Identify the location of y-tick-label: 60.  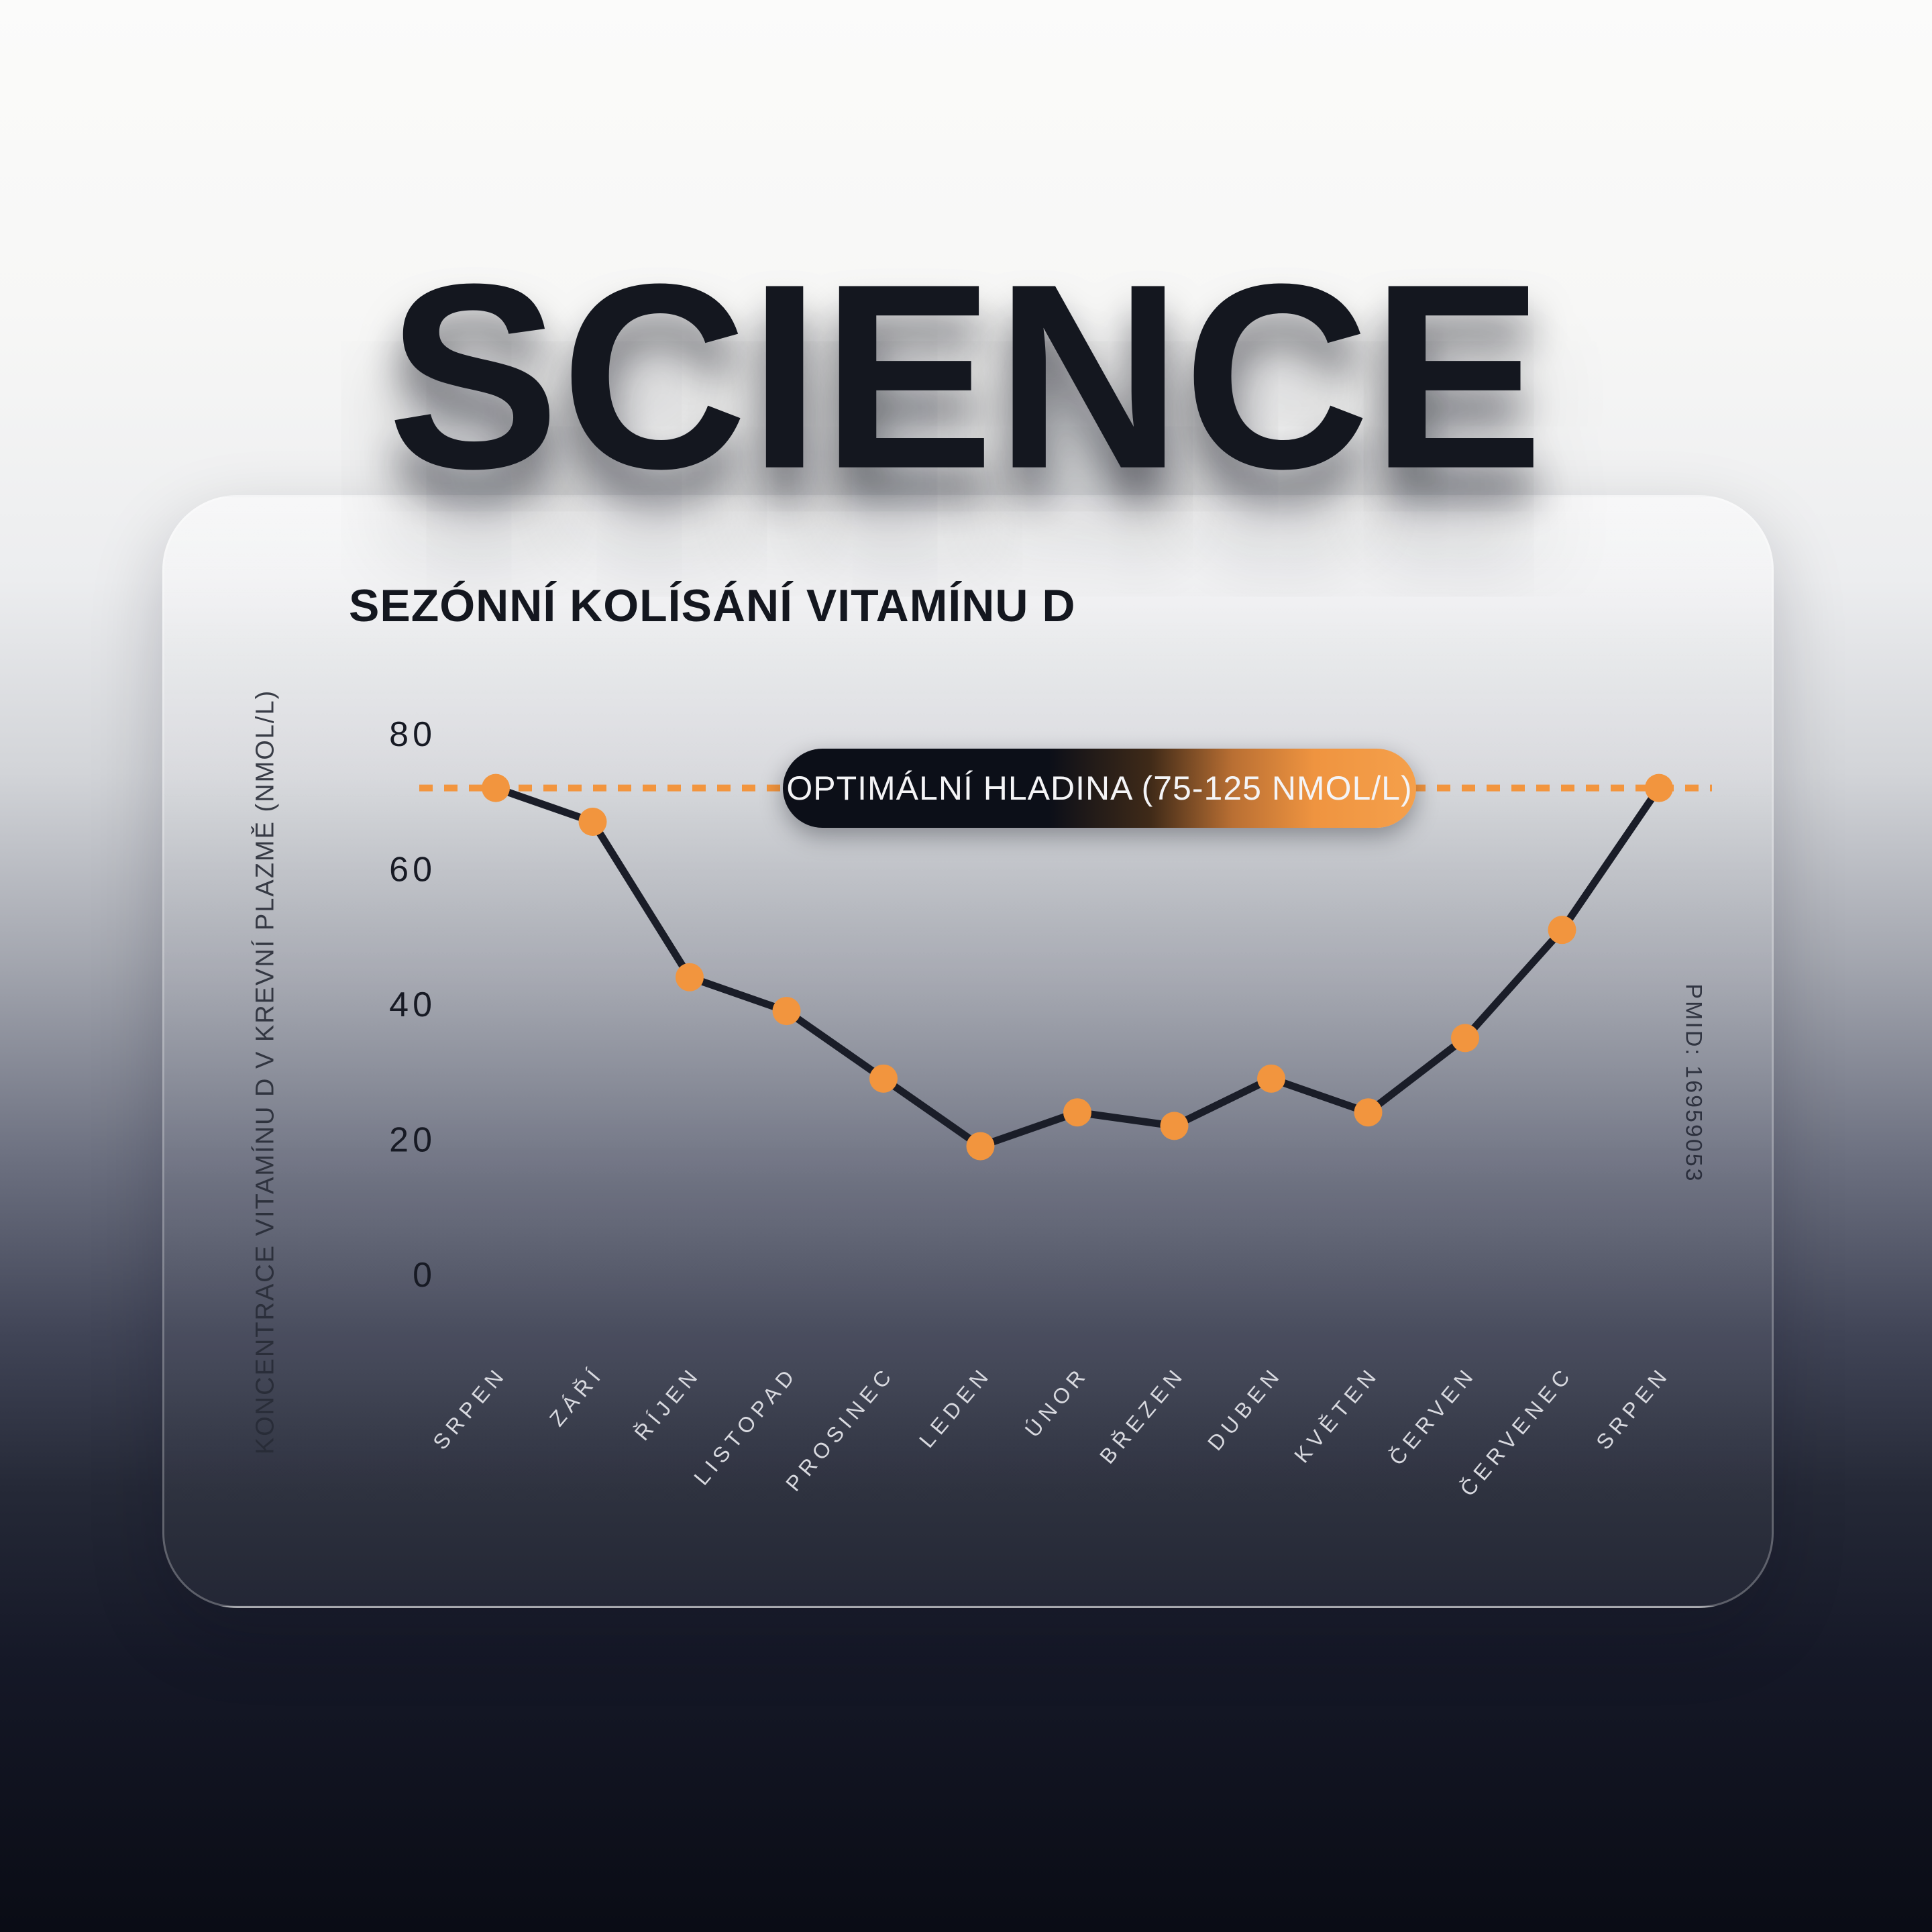
(412, 870).